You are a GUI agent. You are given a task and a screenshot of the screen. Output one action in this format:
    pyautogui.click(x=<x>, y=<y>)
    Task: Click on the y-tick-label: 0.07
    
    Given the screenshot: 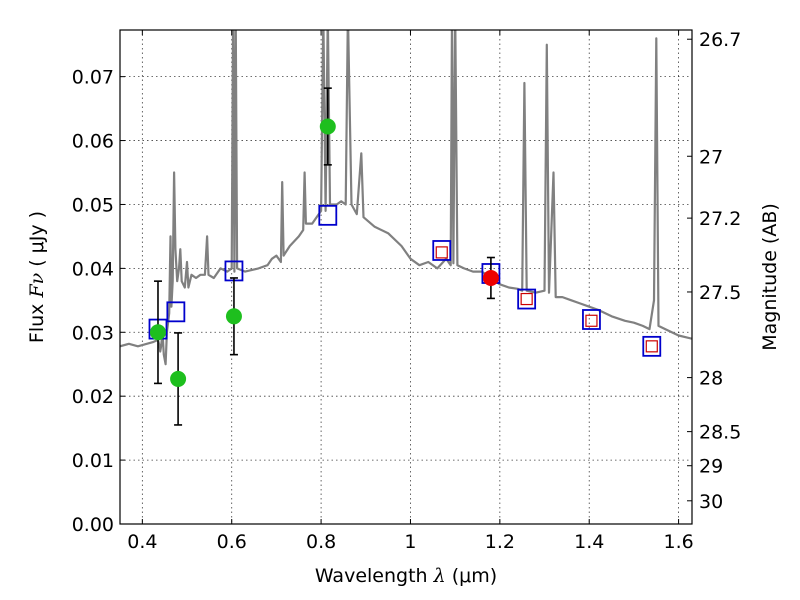 What is the action you would take?
    pyautogui.click(x=93, y=78)
    